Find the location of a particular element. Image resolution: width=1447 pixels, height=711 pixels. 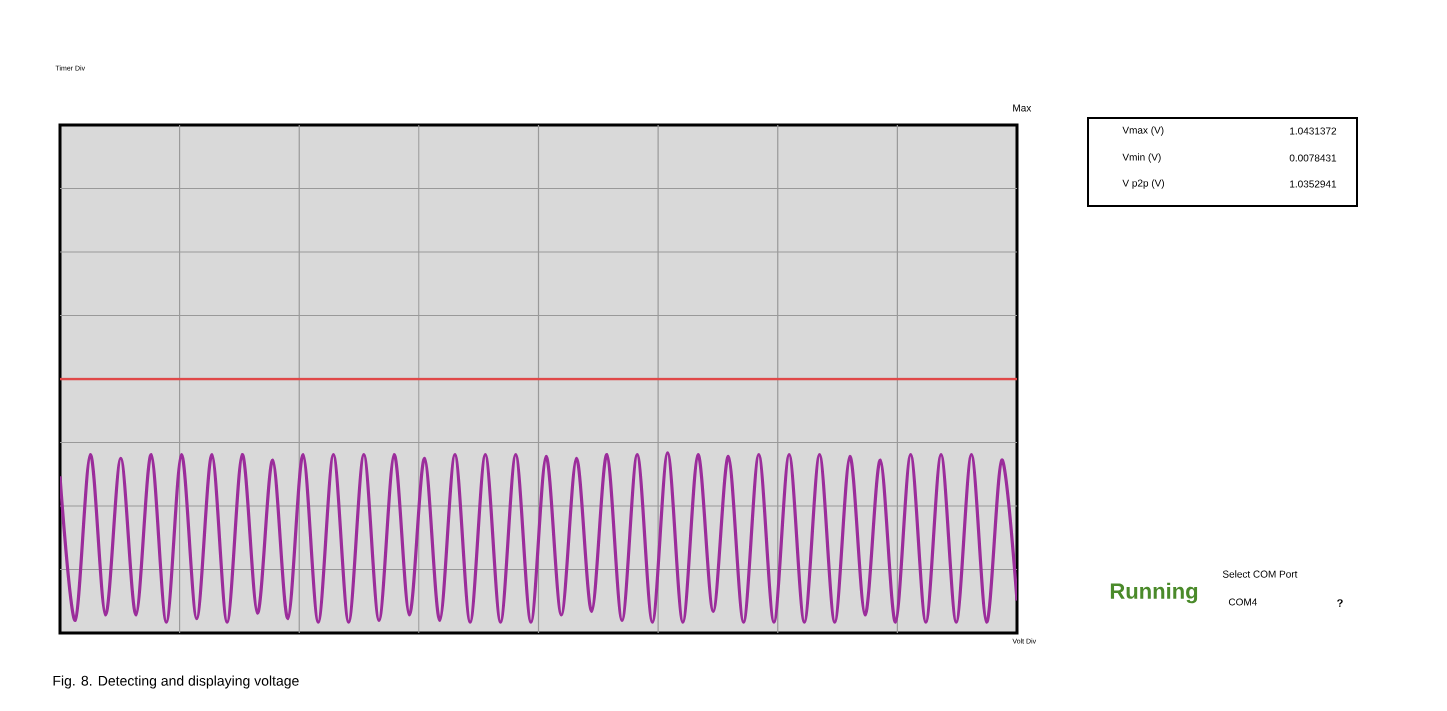

text: 0.0078431 is located at coordinates (1313, 158).